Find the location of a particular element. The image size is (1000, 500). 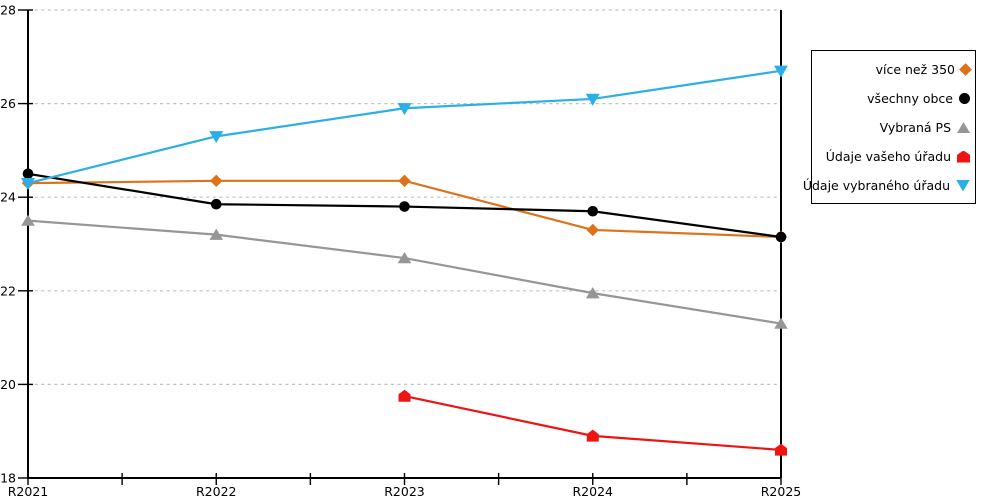

series-line is located at coordinates (593, 423).